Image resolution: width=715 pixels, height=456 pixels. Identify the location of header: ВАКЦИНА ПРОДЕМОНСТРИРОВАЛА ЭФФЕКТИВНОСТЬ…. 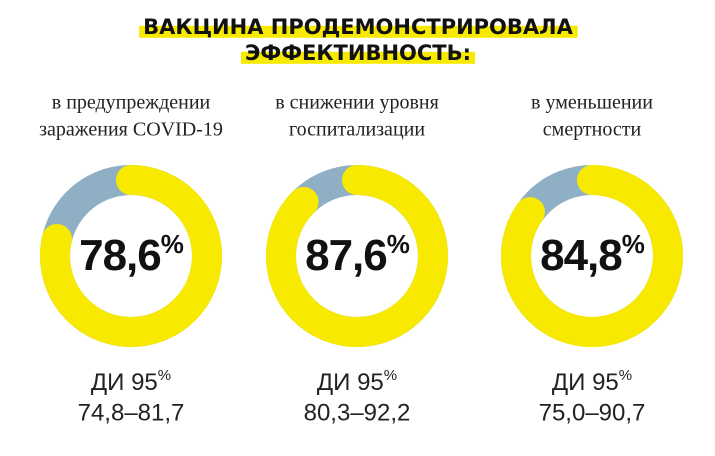
(358, 40).